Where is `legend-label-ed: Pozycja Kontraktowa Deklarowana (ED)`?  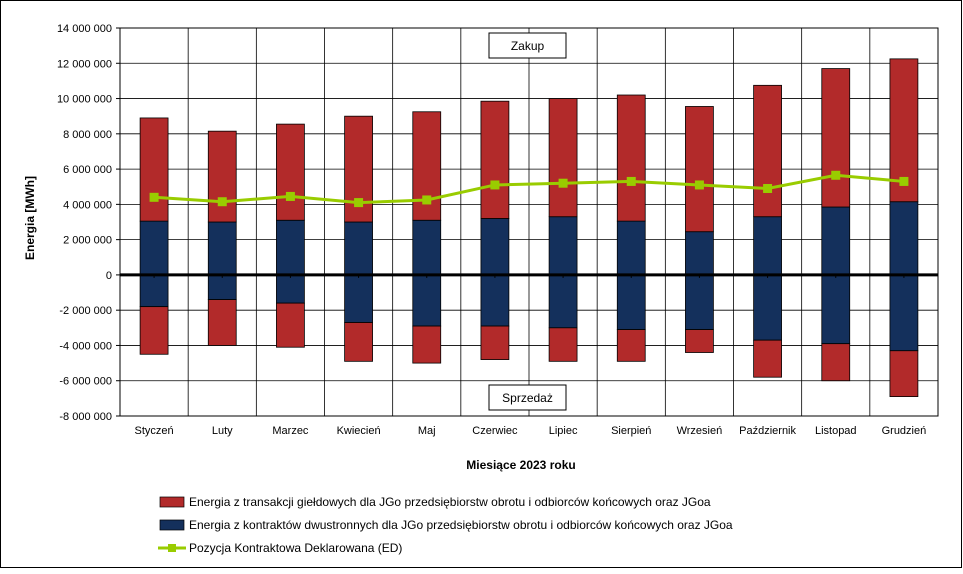 legend-label-ed: Pozycja Kontraktowa Deklarowana (ED) is located at coordinates (295, 548).